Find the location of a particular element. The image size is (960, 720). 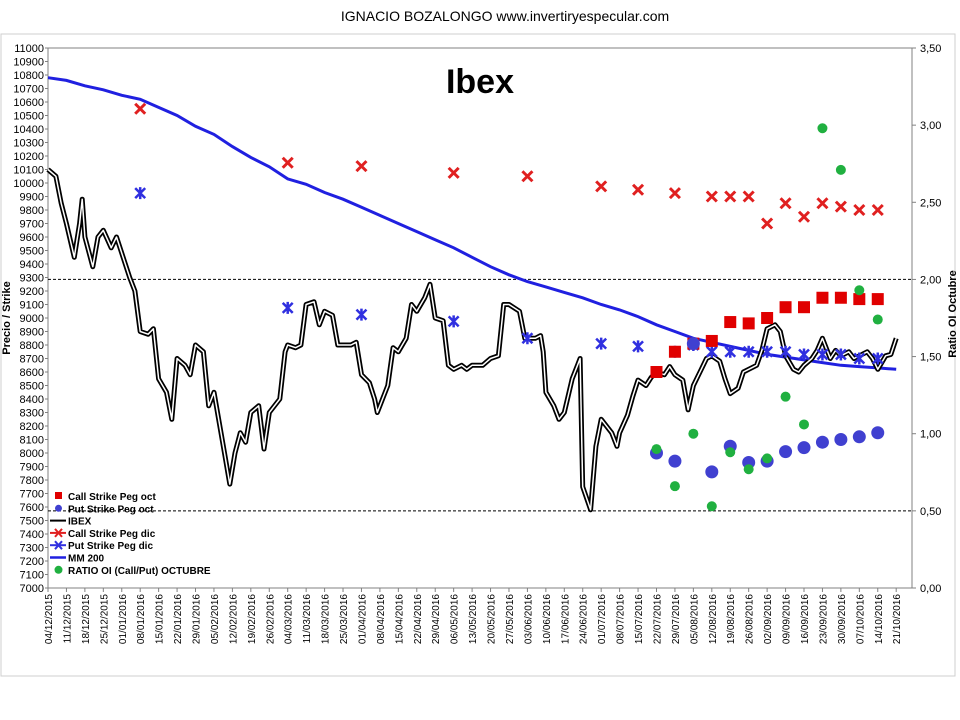

y-tick-label-left: 10800 is located at coordinates (28, 76).